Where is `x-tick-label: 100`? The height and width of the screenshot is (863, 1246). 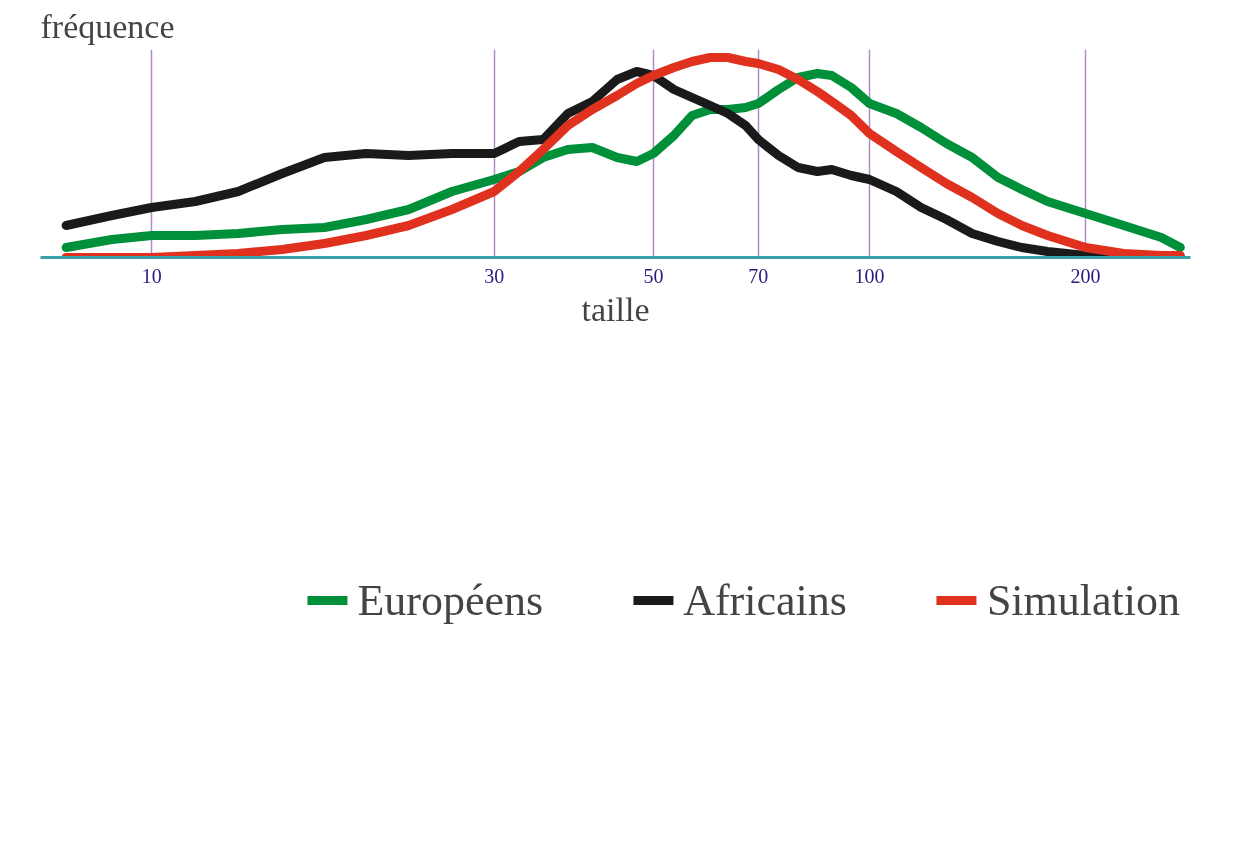
x-tick-label: 100 is located at coordinates (869, 275).